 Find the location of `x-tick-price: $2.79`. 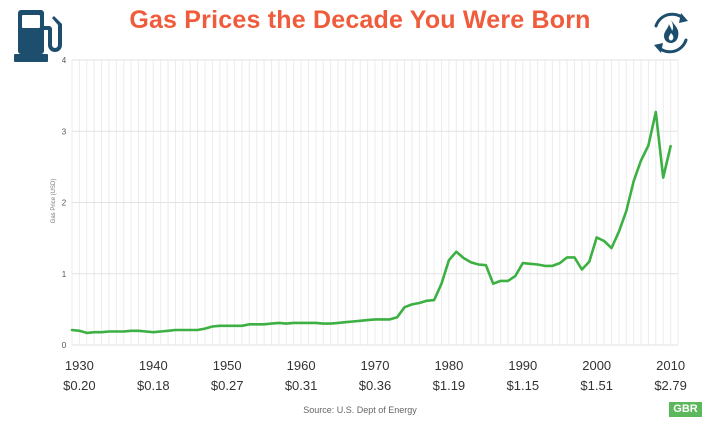

x-tick-price: $2.79 is located at coordinates (670, 385).